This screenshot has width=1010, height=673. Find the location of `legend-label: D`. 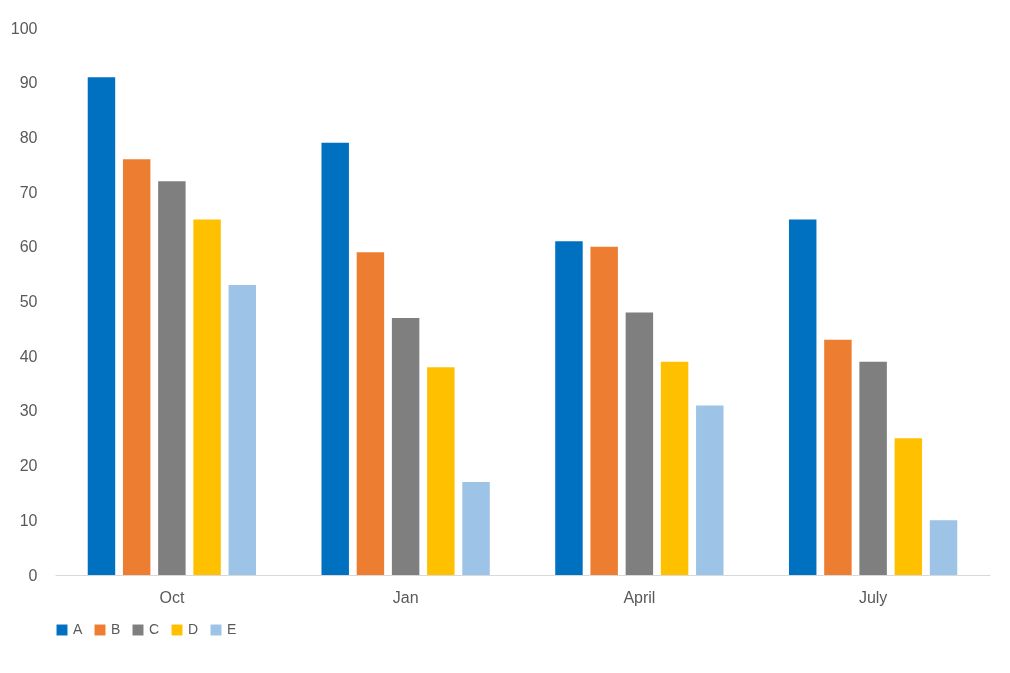

legend-label: D is located at coordinates (193, 629).